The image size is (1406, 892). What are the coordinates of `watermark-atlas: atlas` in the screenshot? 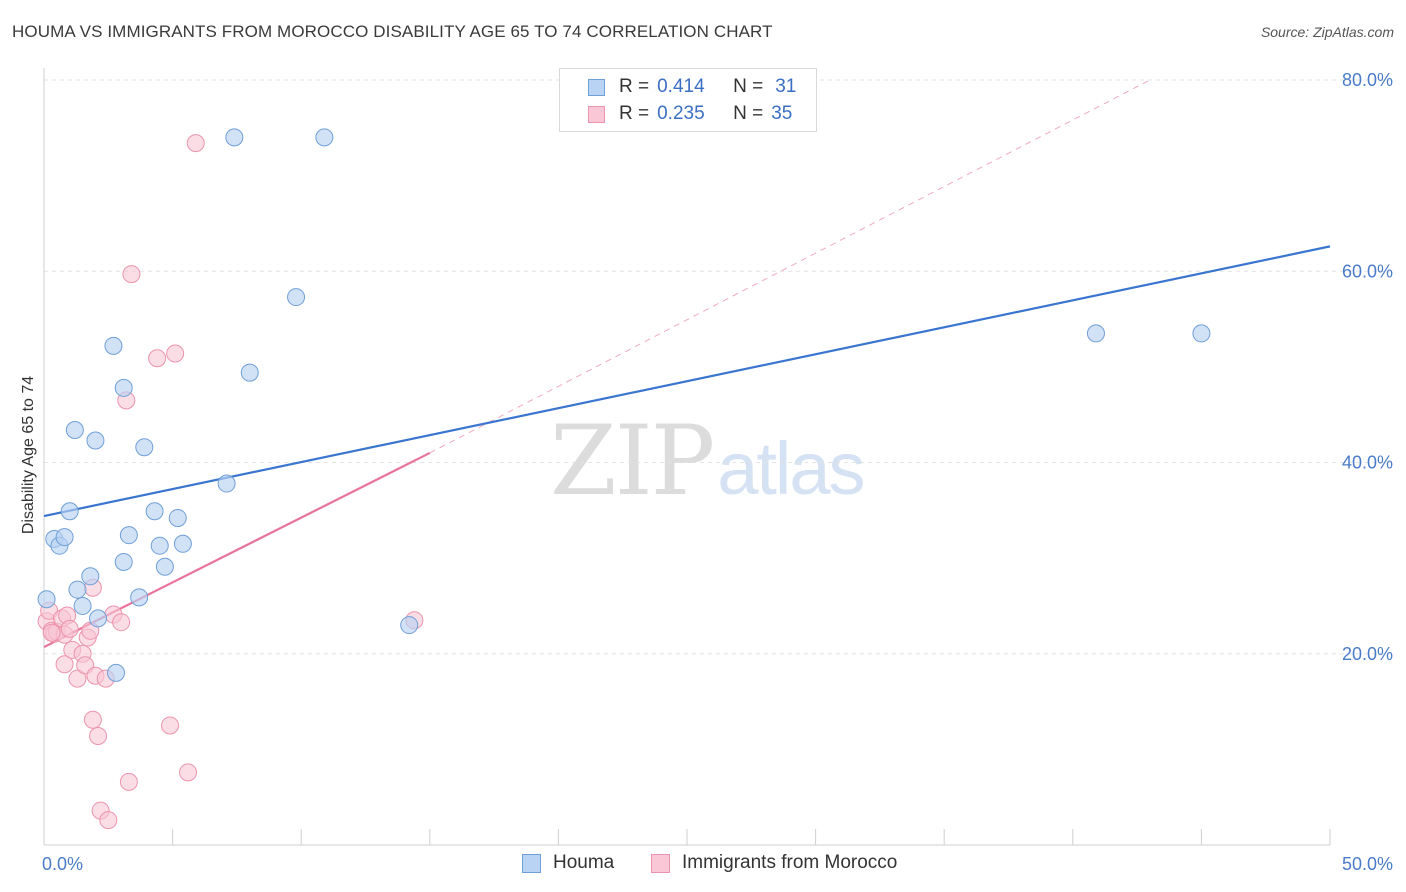 It's located at (791, 468).